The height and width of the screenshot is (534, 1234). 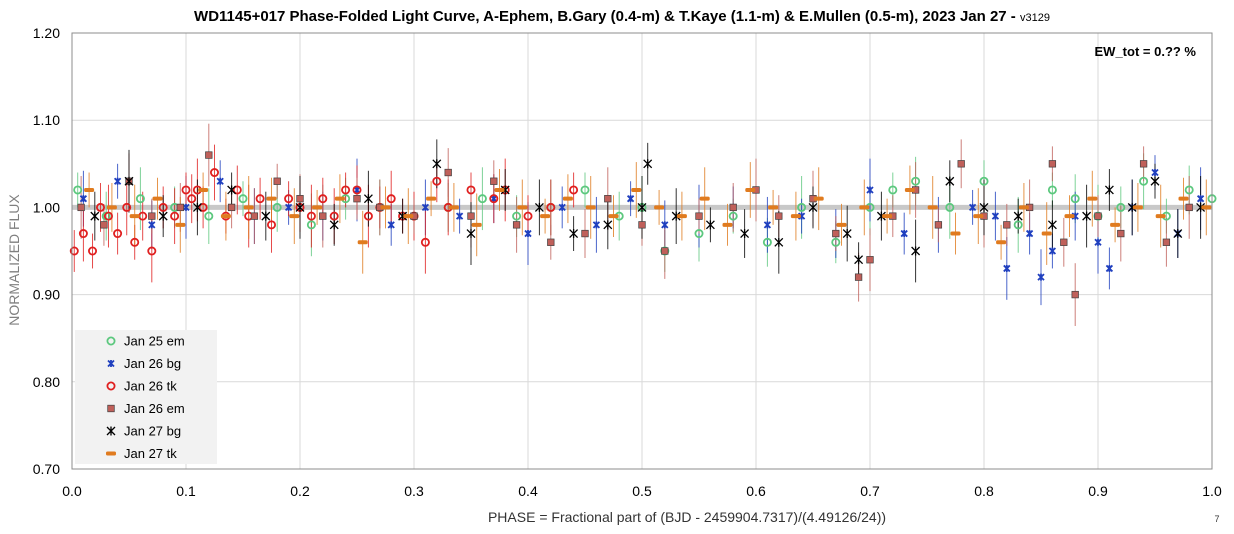 I want to click on x-tick-label: 0.4, so click(x=528, y=491).